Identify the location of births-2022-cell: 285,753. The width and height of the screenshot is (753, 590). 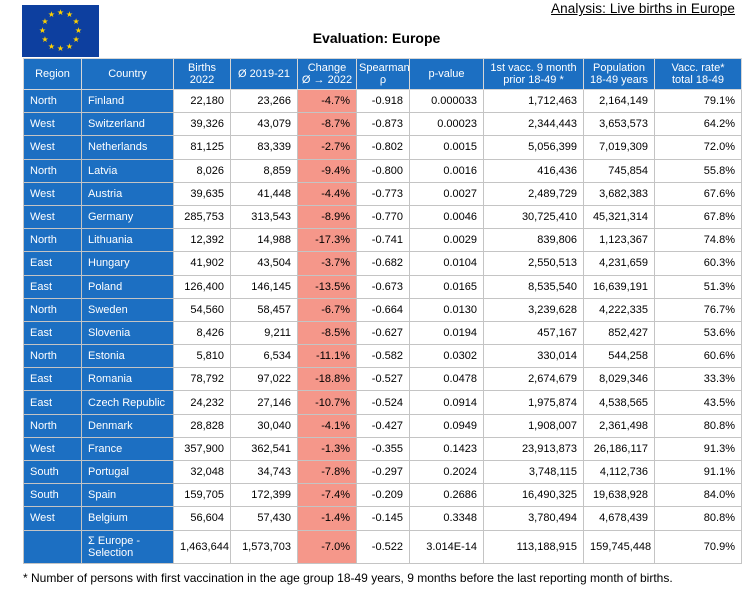
(202, 217).